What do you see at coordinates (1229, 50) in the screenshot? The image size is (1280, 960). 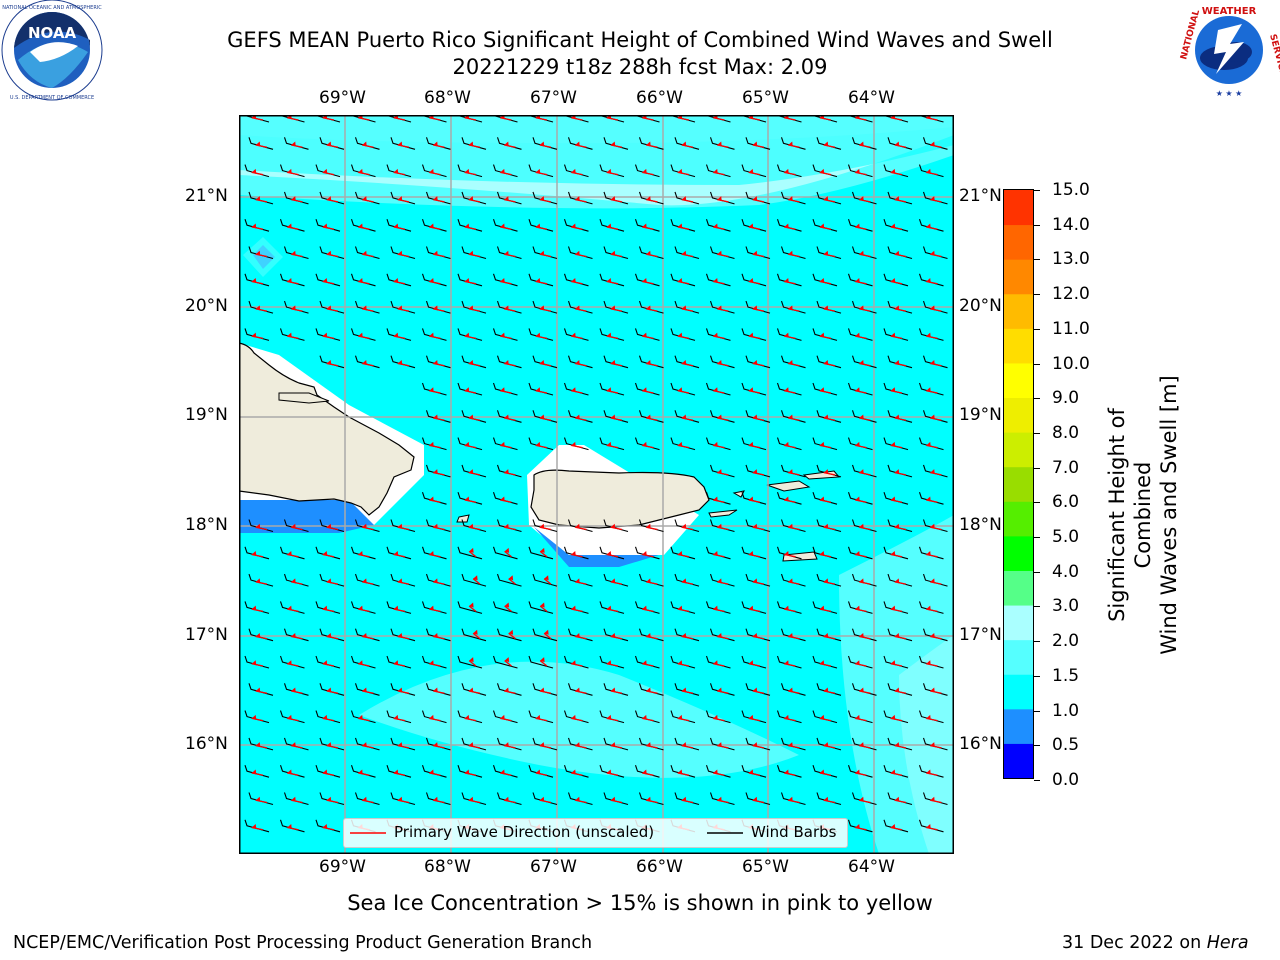 I see `nws-logo: WEATHER NATIONAL SERVICE ★ ★ ★` at bounding box center [1229, 50].